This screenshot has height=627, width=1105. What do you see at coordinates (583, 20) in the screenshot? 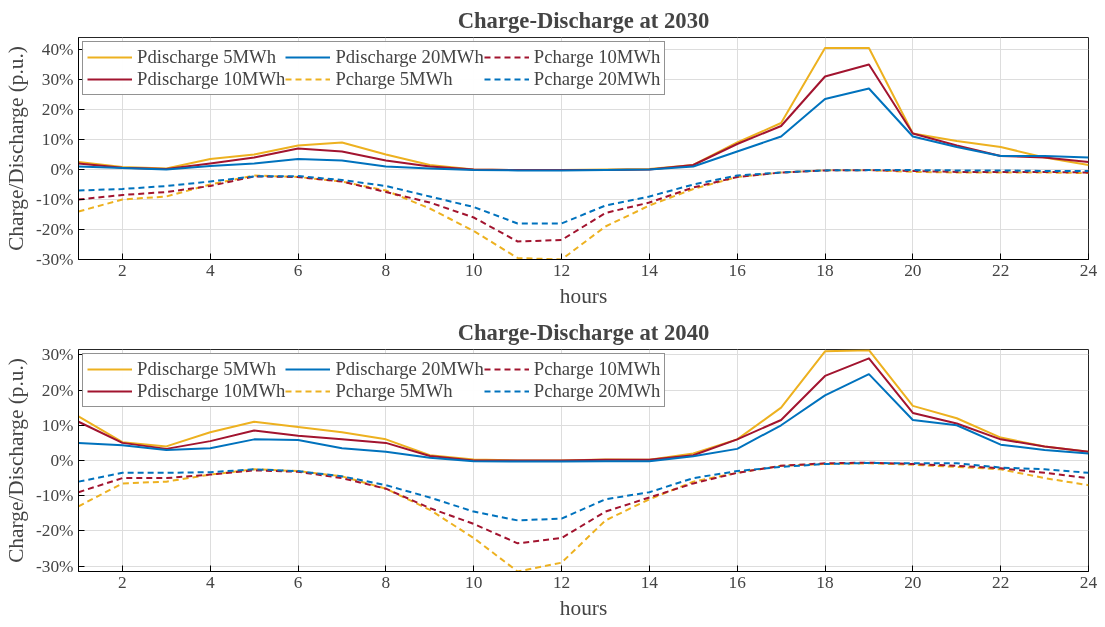
I see `chart-title: Charge-Discharge at 2030` at bounding box center [583, 20].